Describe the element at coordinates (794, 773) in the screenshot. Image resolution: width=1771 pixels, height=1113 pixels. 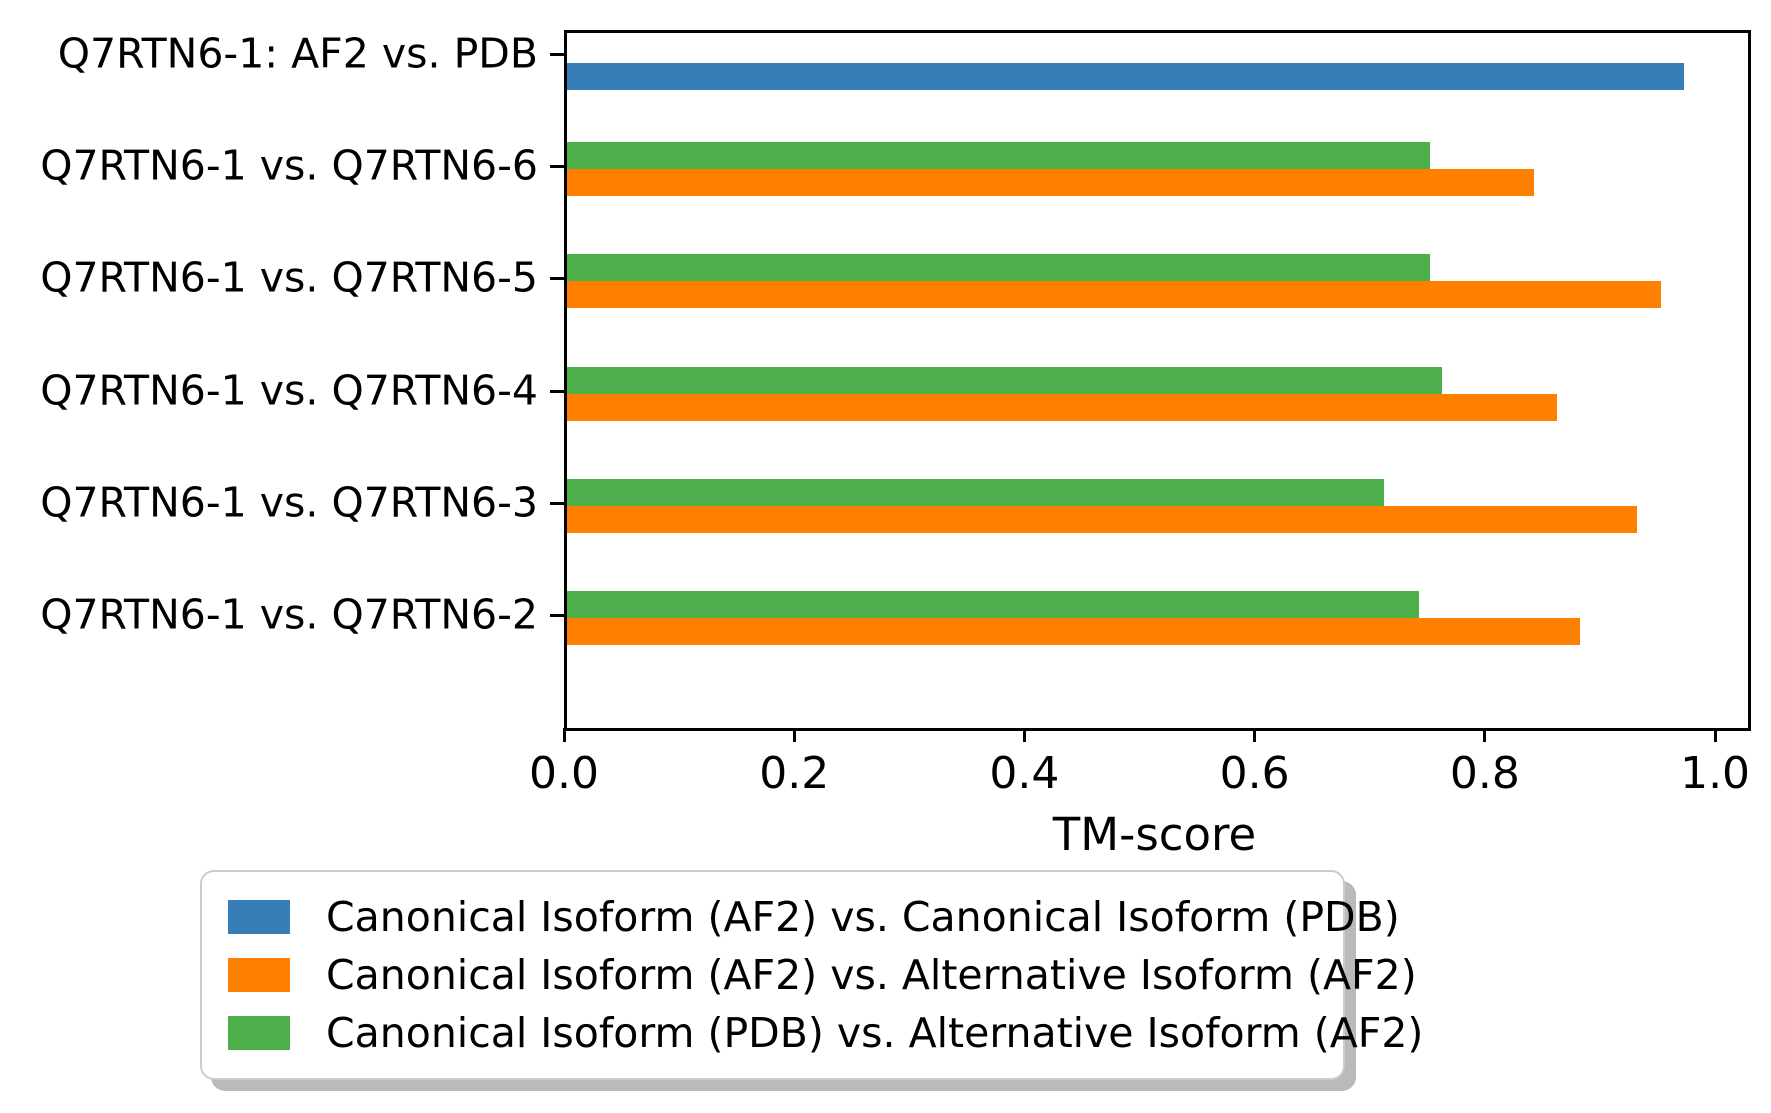
I see `x-tick-label: 0.2` at that location.